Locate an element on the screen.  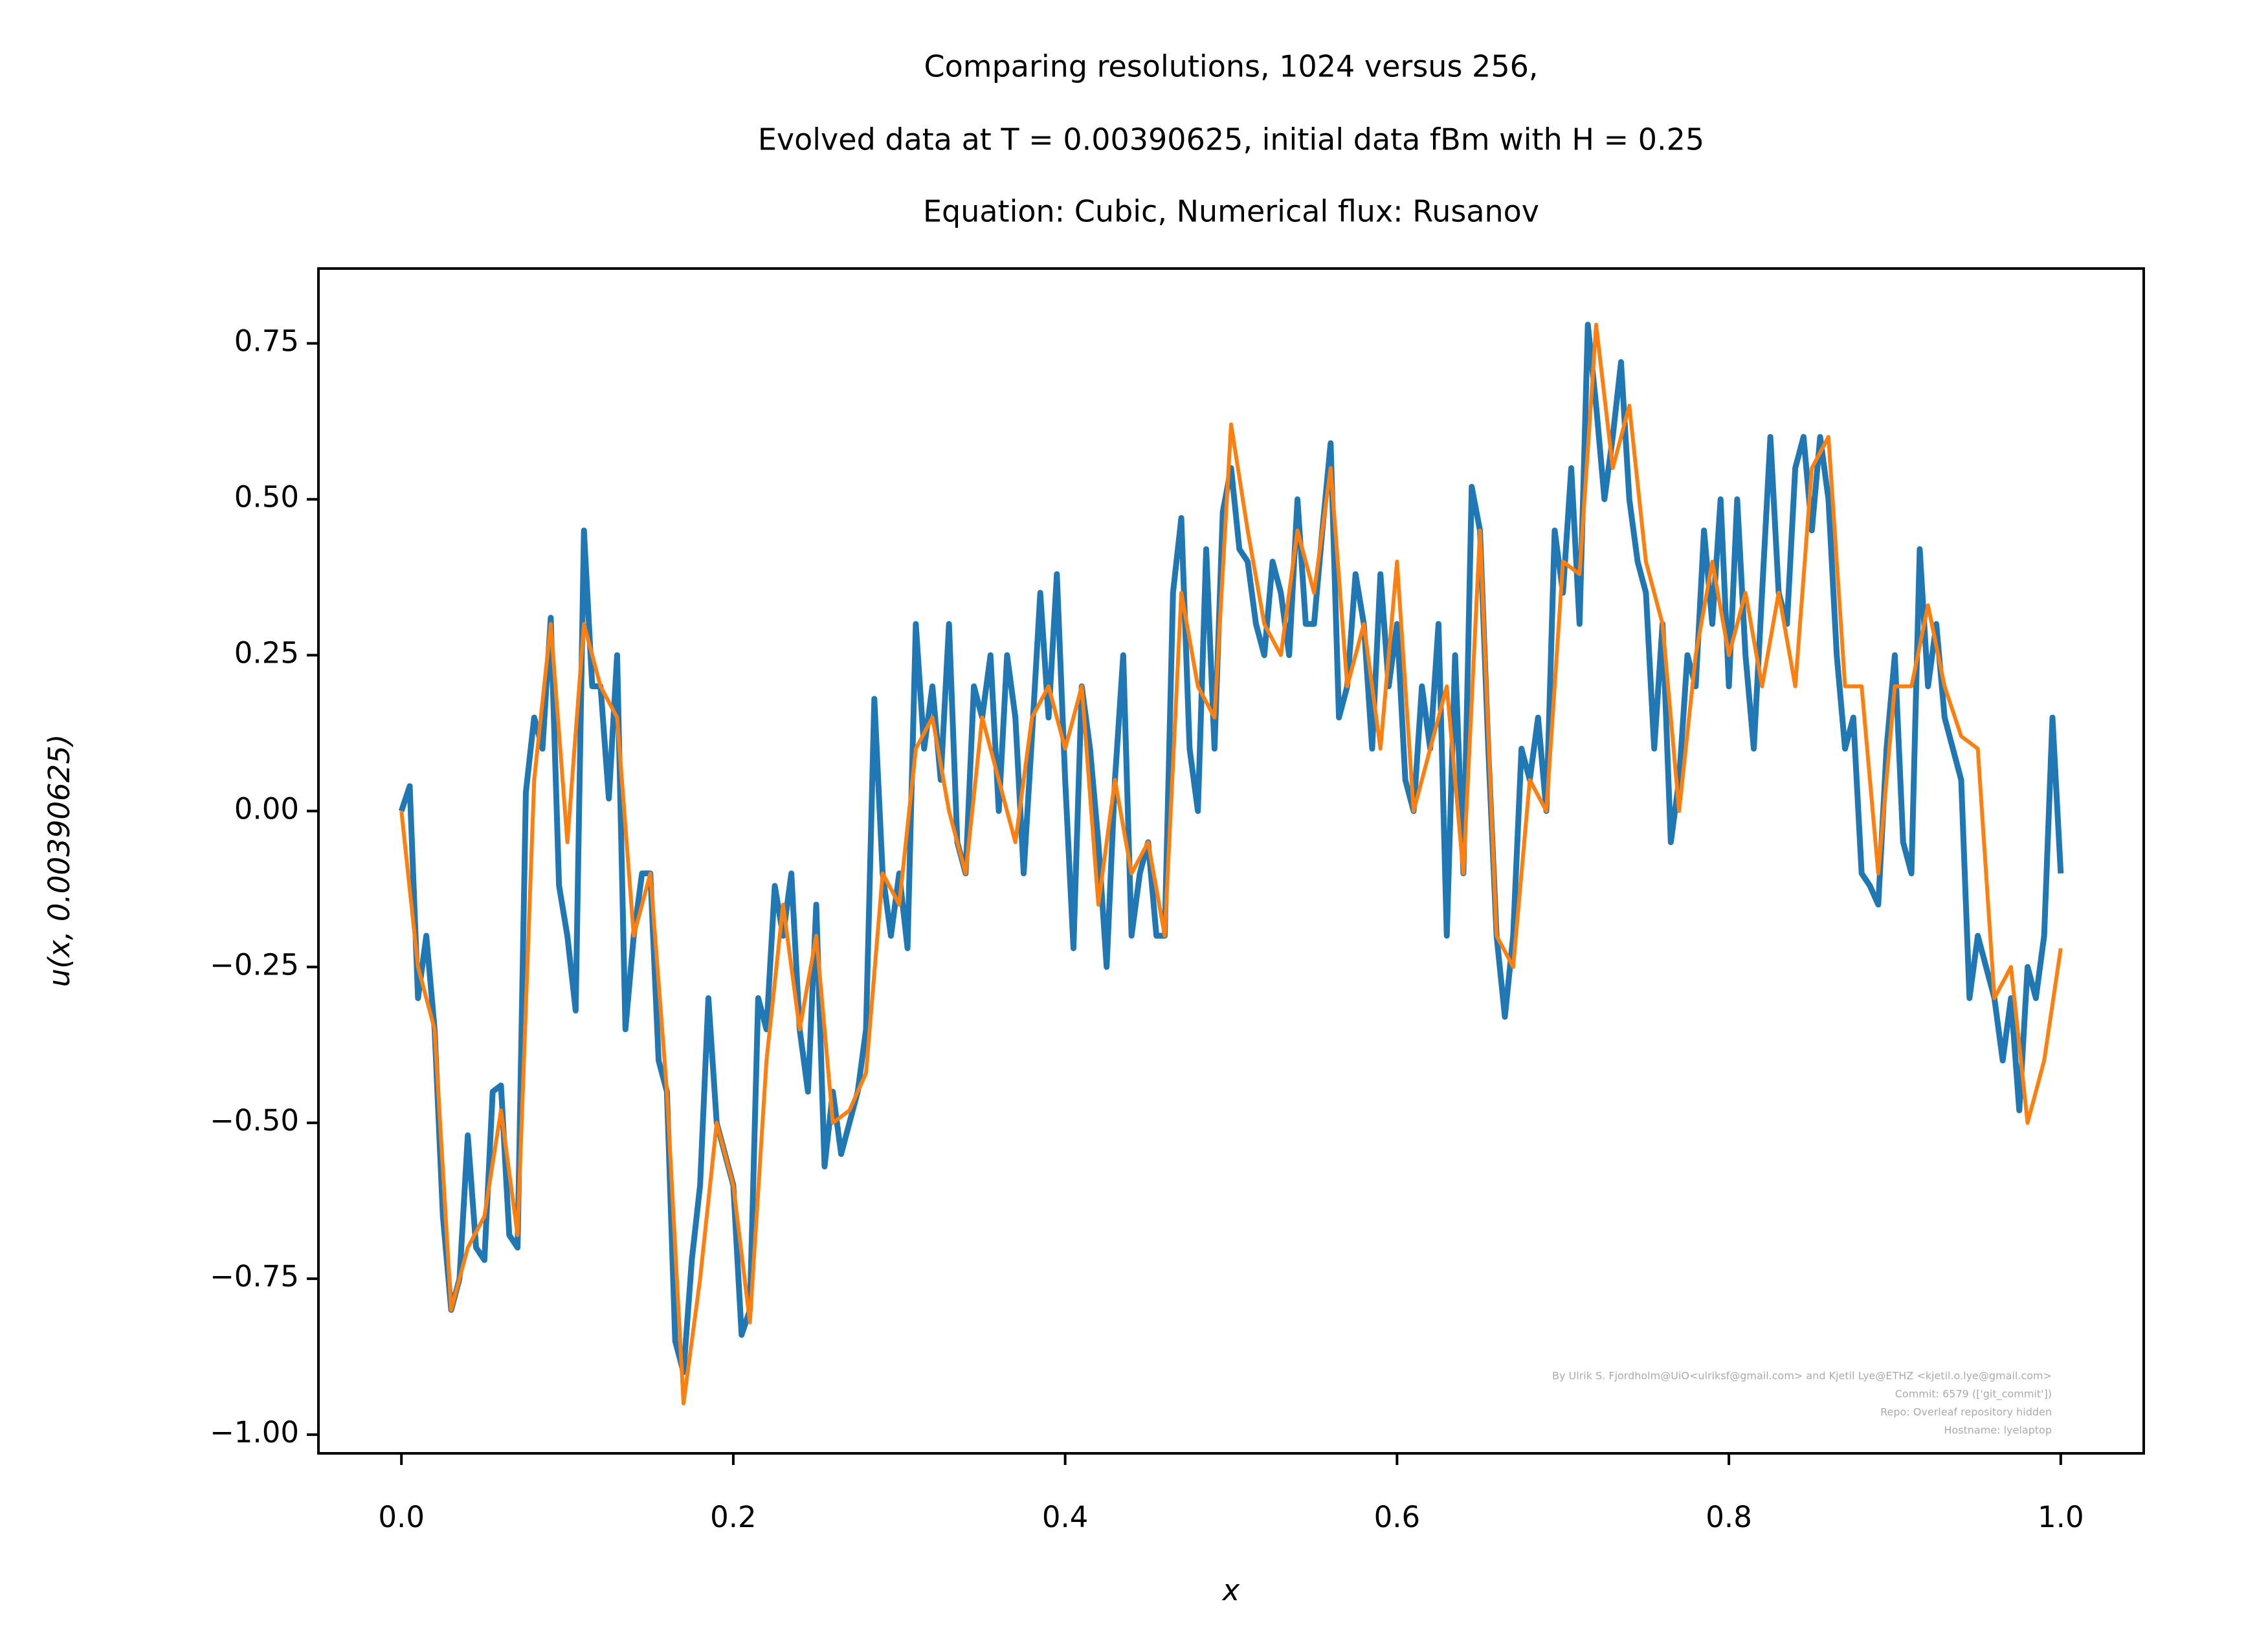
y-tick-label: −1.00 is located at coordinates (254, 1432).